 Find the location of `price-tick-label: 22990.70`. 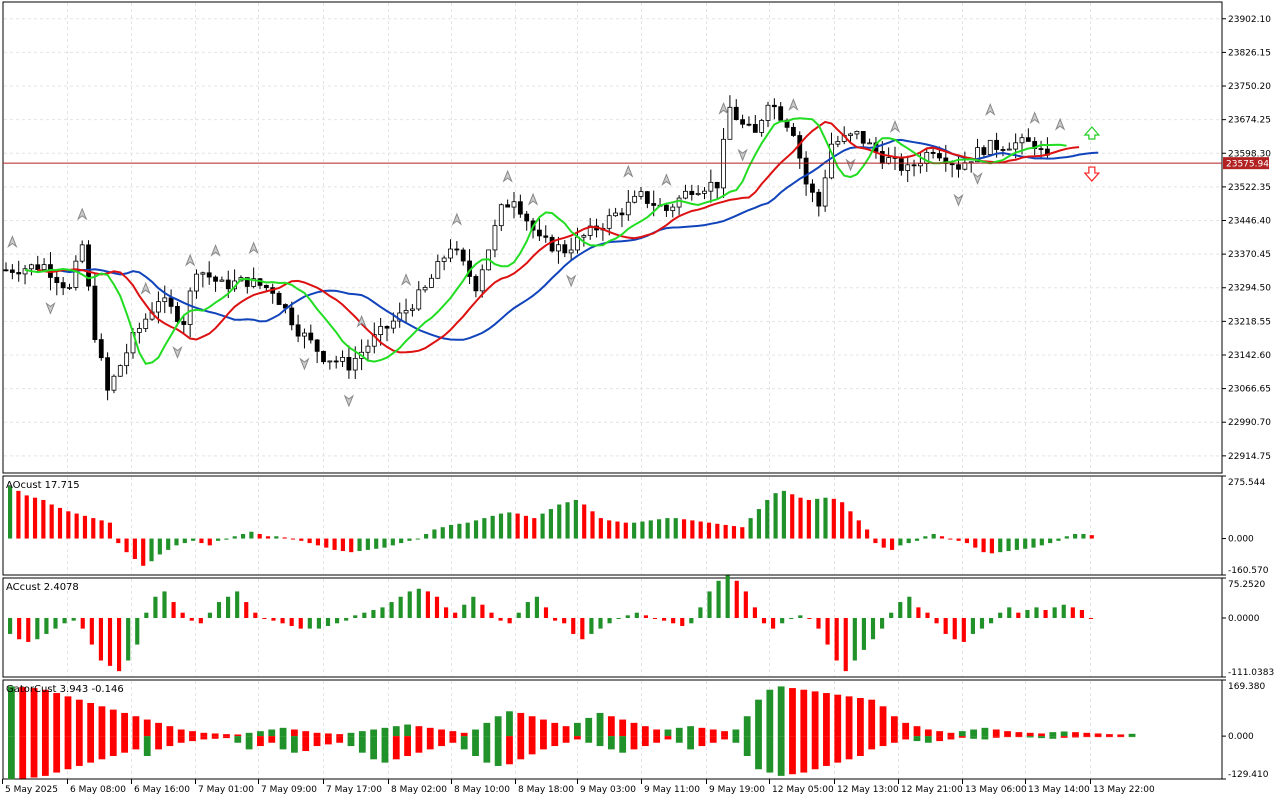

price-tick-label: 22990.70 is located at coordinates (1249, 423).